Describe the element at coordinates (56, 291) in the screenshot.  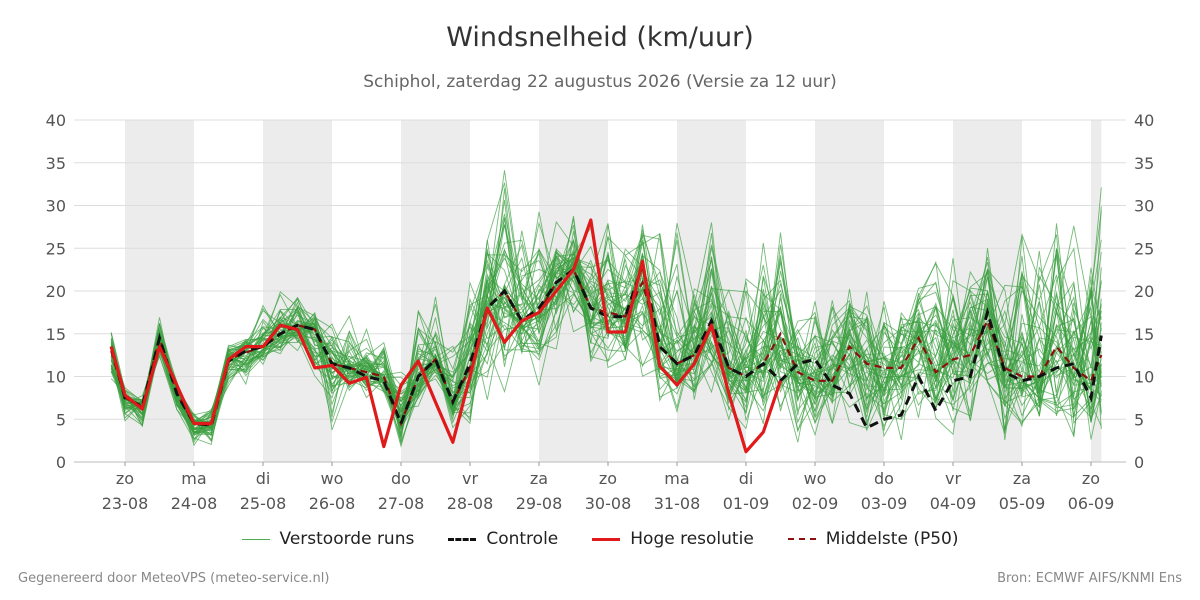
I see `y-tick-left-20: 20` at that location.